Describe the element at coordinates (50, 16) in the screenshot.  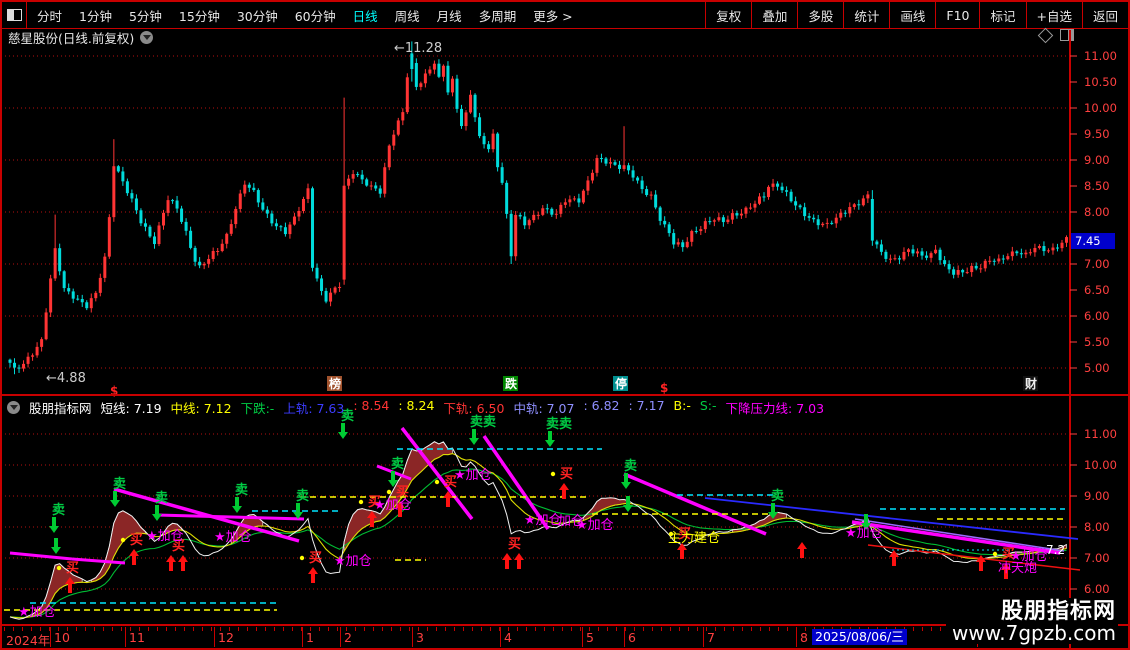
I see `period-menu-item-1: 分时` at that location.